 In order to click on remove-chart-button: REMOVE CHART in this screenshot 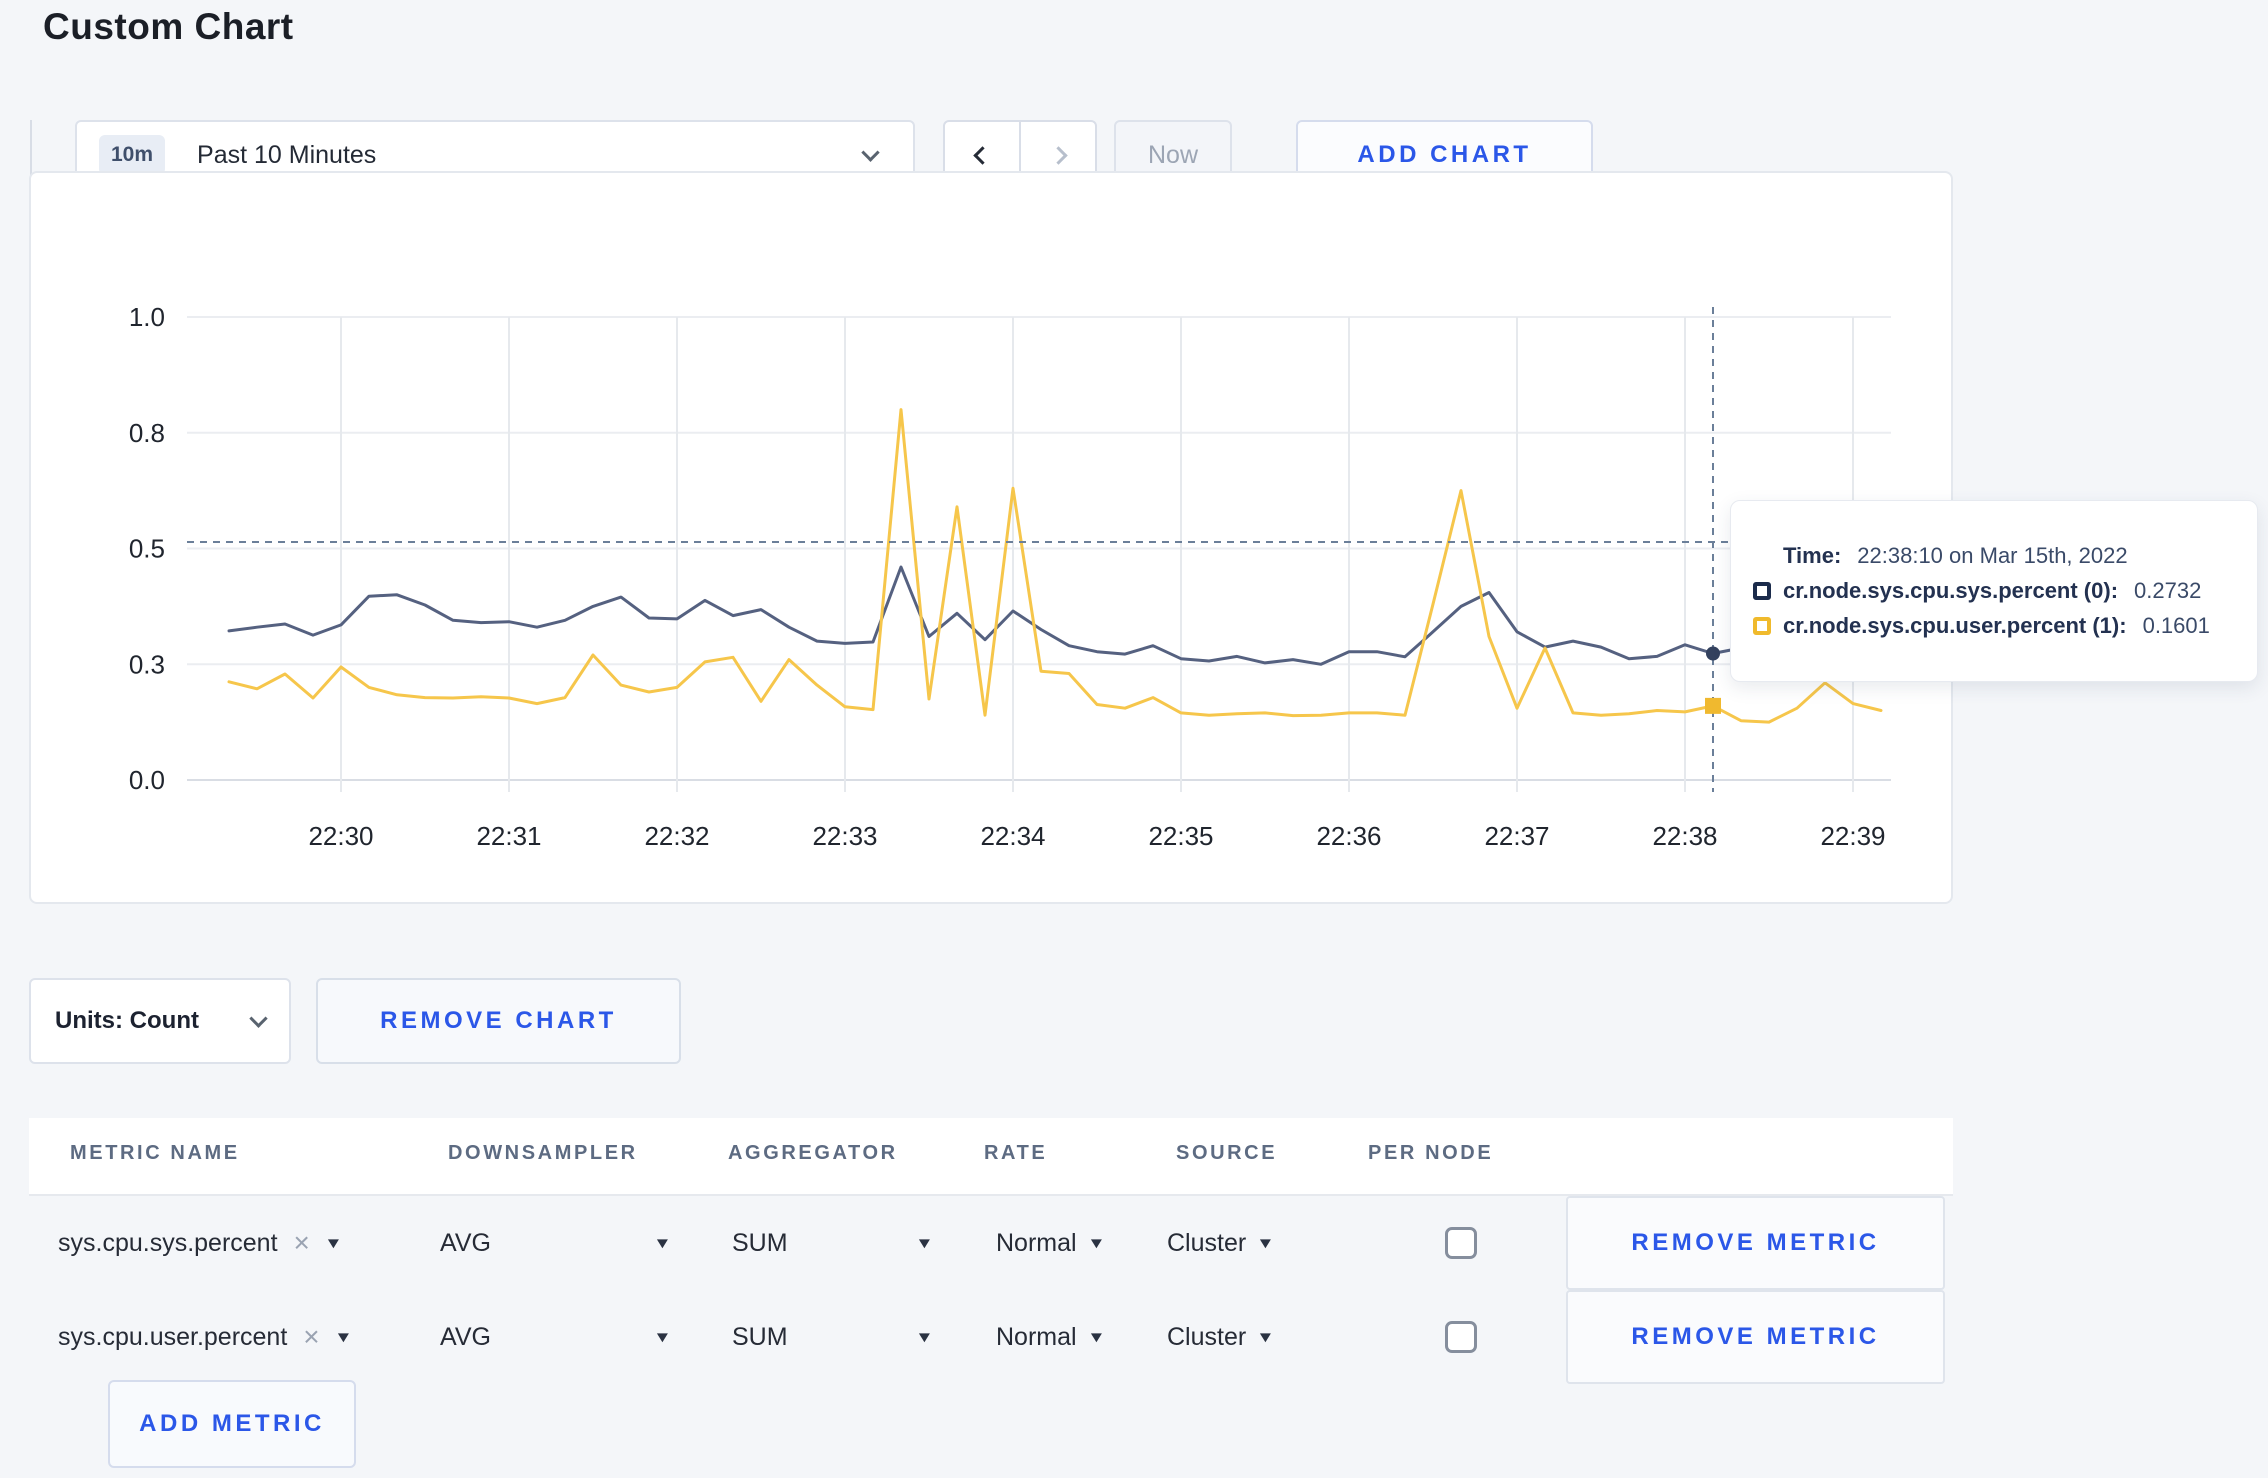, I will do `click(498, 1021)`.